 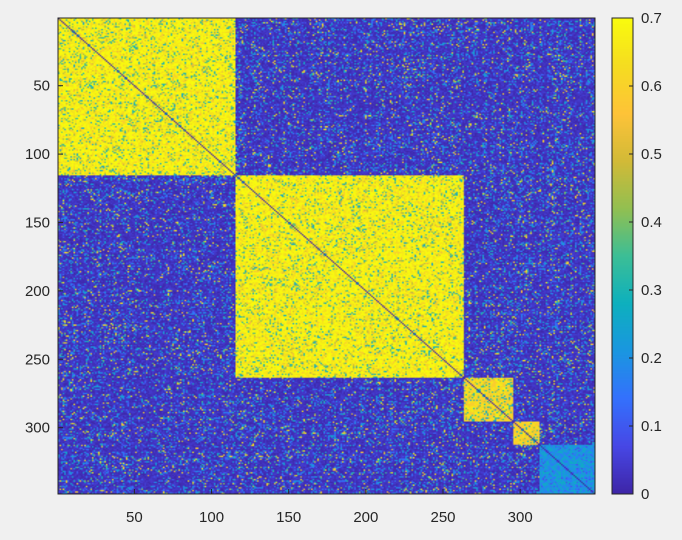 What do you see at coordinates (37, 222) in the screenshot?
I see `y-tick-label: 150` at bounding box center [37, 222].